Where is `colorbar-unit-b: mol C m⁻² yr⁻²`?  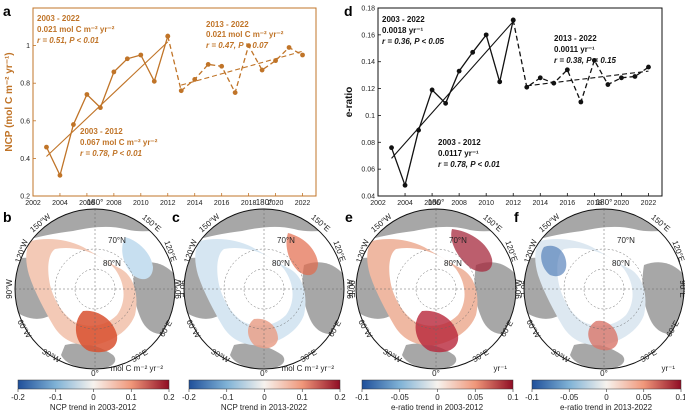 colorbar-unit-b: mol C m⁻² yr⁻² is located at coordinates (137, 368).